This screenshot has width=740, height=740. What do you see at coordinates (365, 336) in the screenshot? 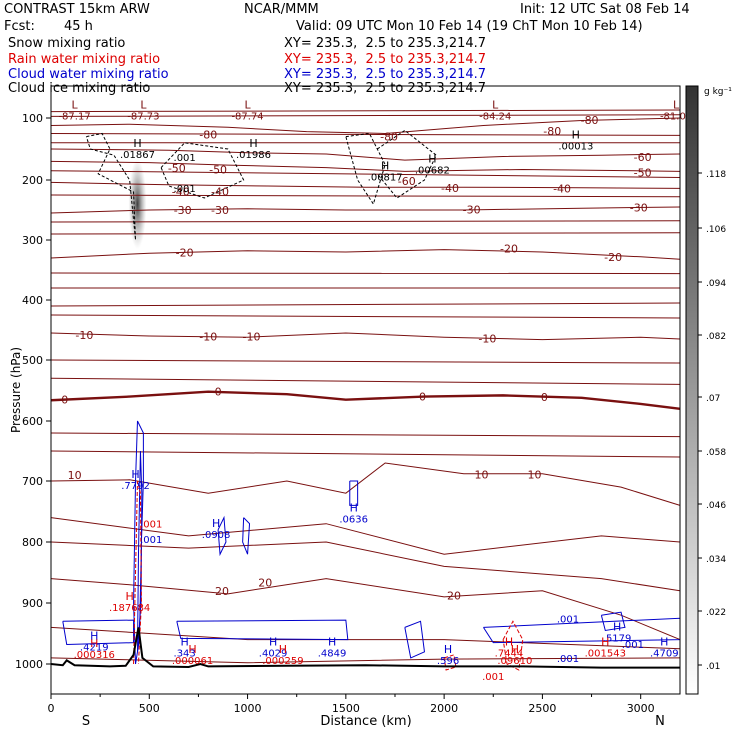
I see `isotherm--10` at bounding box center [365, 336].